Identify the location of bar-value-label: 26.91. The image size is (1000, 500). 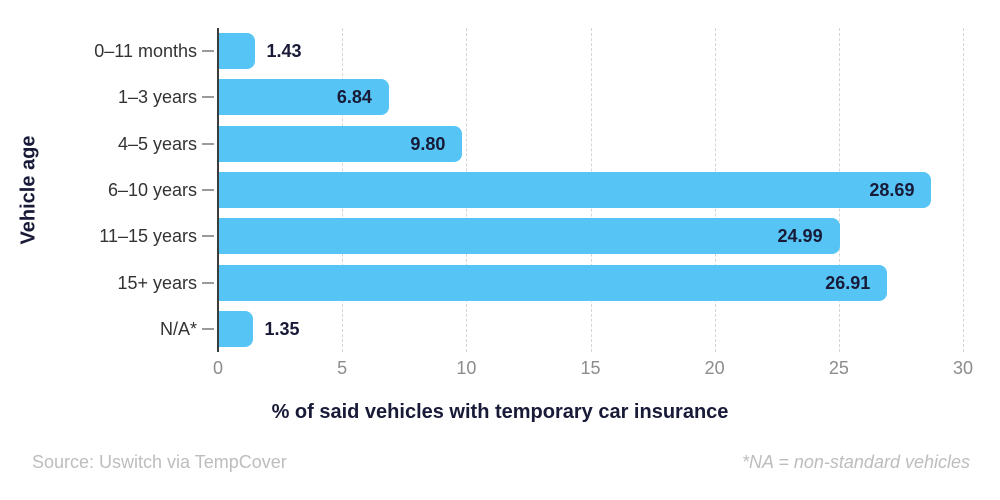
(848, 282).